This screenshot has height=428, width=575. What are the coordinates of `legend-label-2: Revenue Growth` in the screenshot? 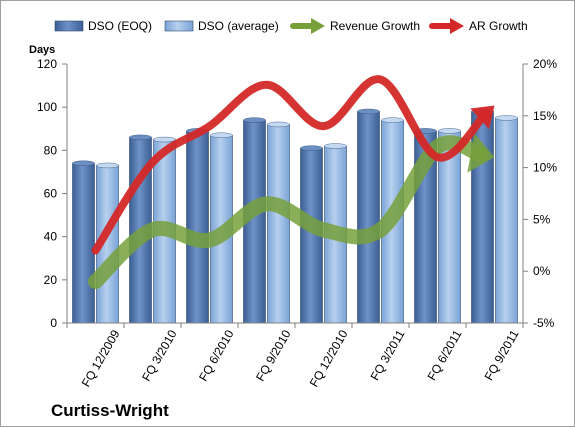 It's located at (375, 26).